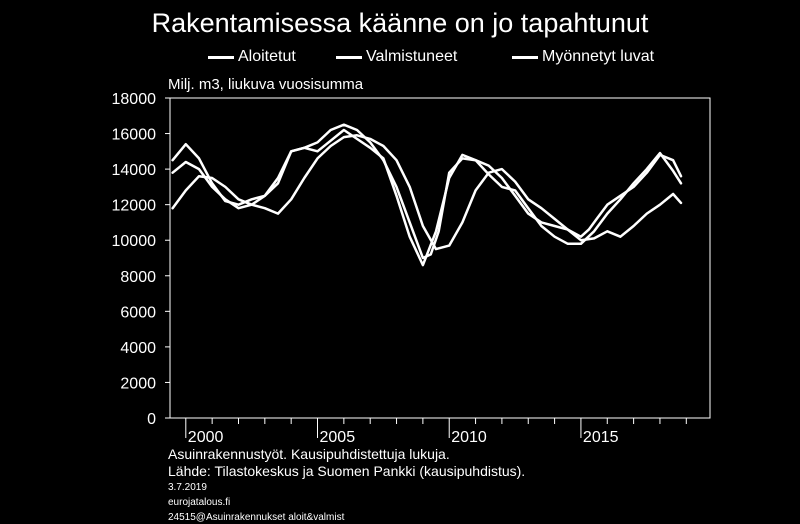 This screenshot has width=800, height=524. I want to click on legend-label: Myönnetyt luvat, so click(598, 56).